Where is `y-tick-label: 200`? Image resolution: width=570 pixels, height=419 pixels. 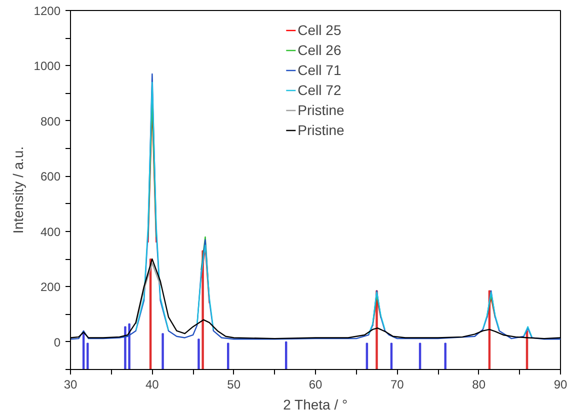
y-tick-label: 200 is located at coordinates (50, 287).